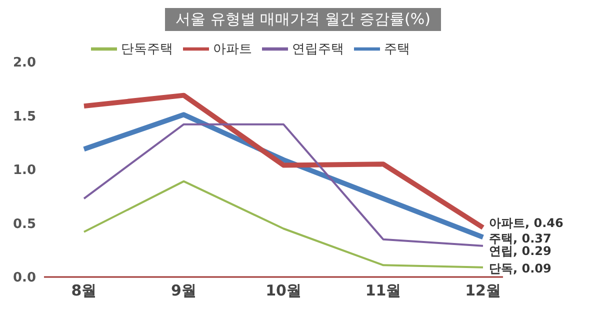 The image size is (606, 321). Describe the element at coordinates (303, 19) in the screenshot. I see `chart-title: 서울 유형별 매매가격 월간 증감률(%)` at that location.